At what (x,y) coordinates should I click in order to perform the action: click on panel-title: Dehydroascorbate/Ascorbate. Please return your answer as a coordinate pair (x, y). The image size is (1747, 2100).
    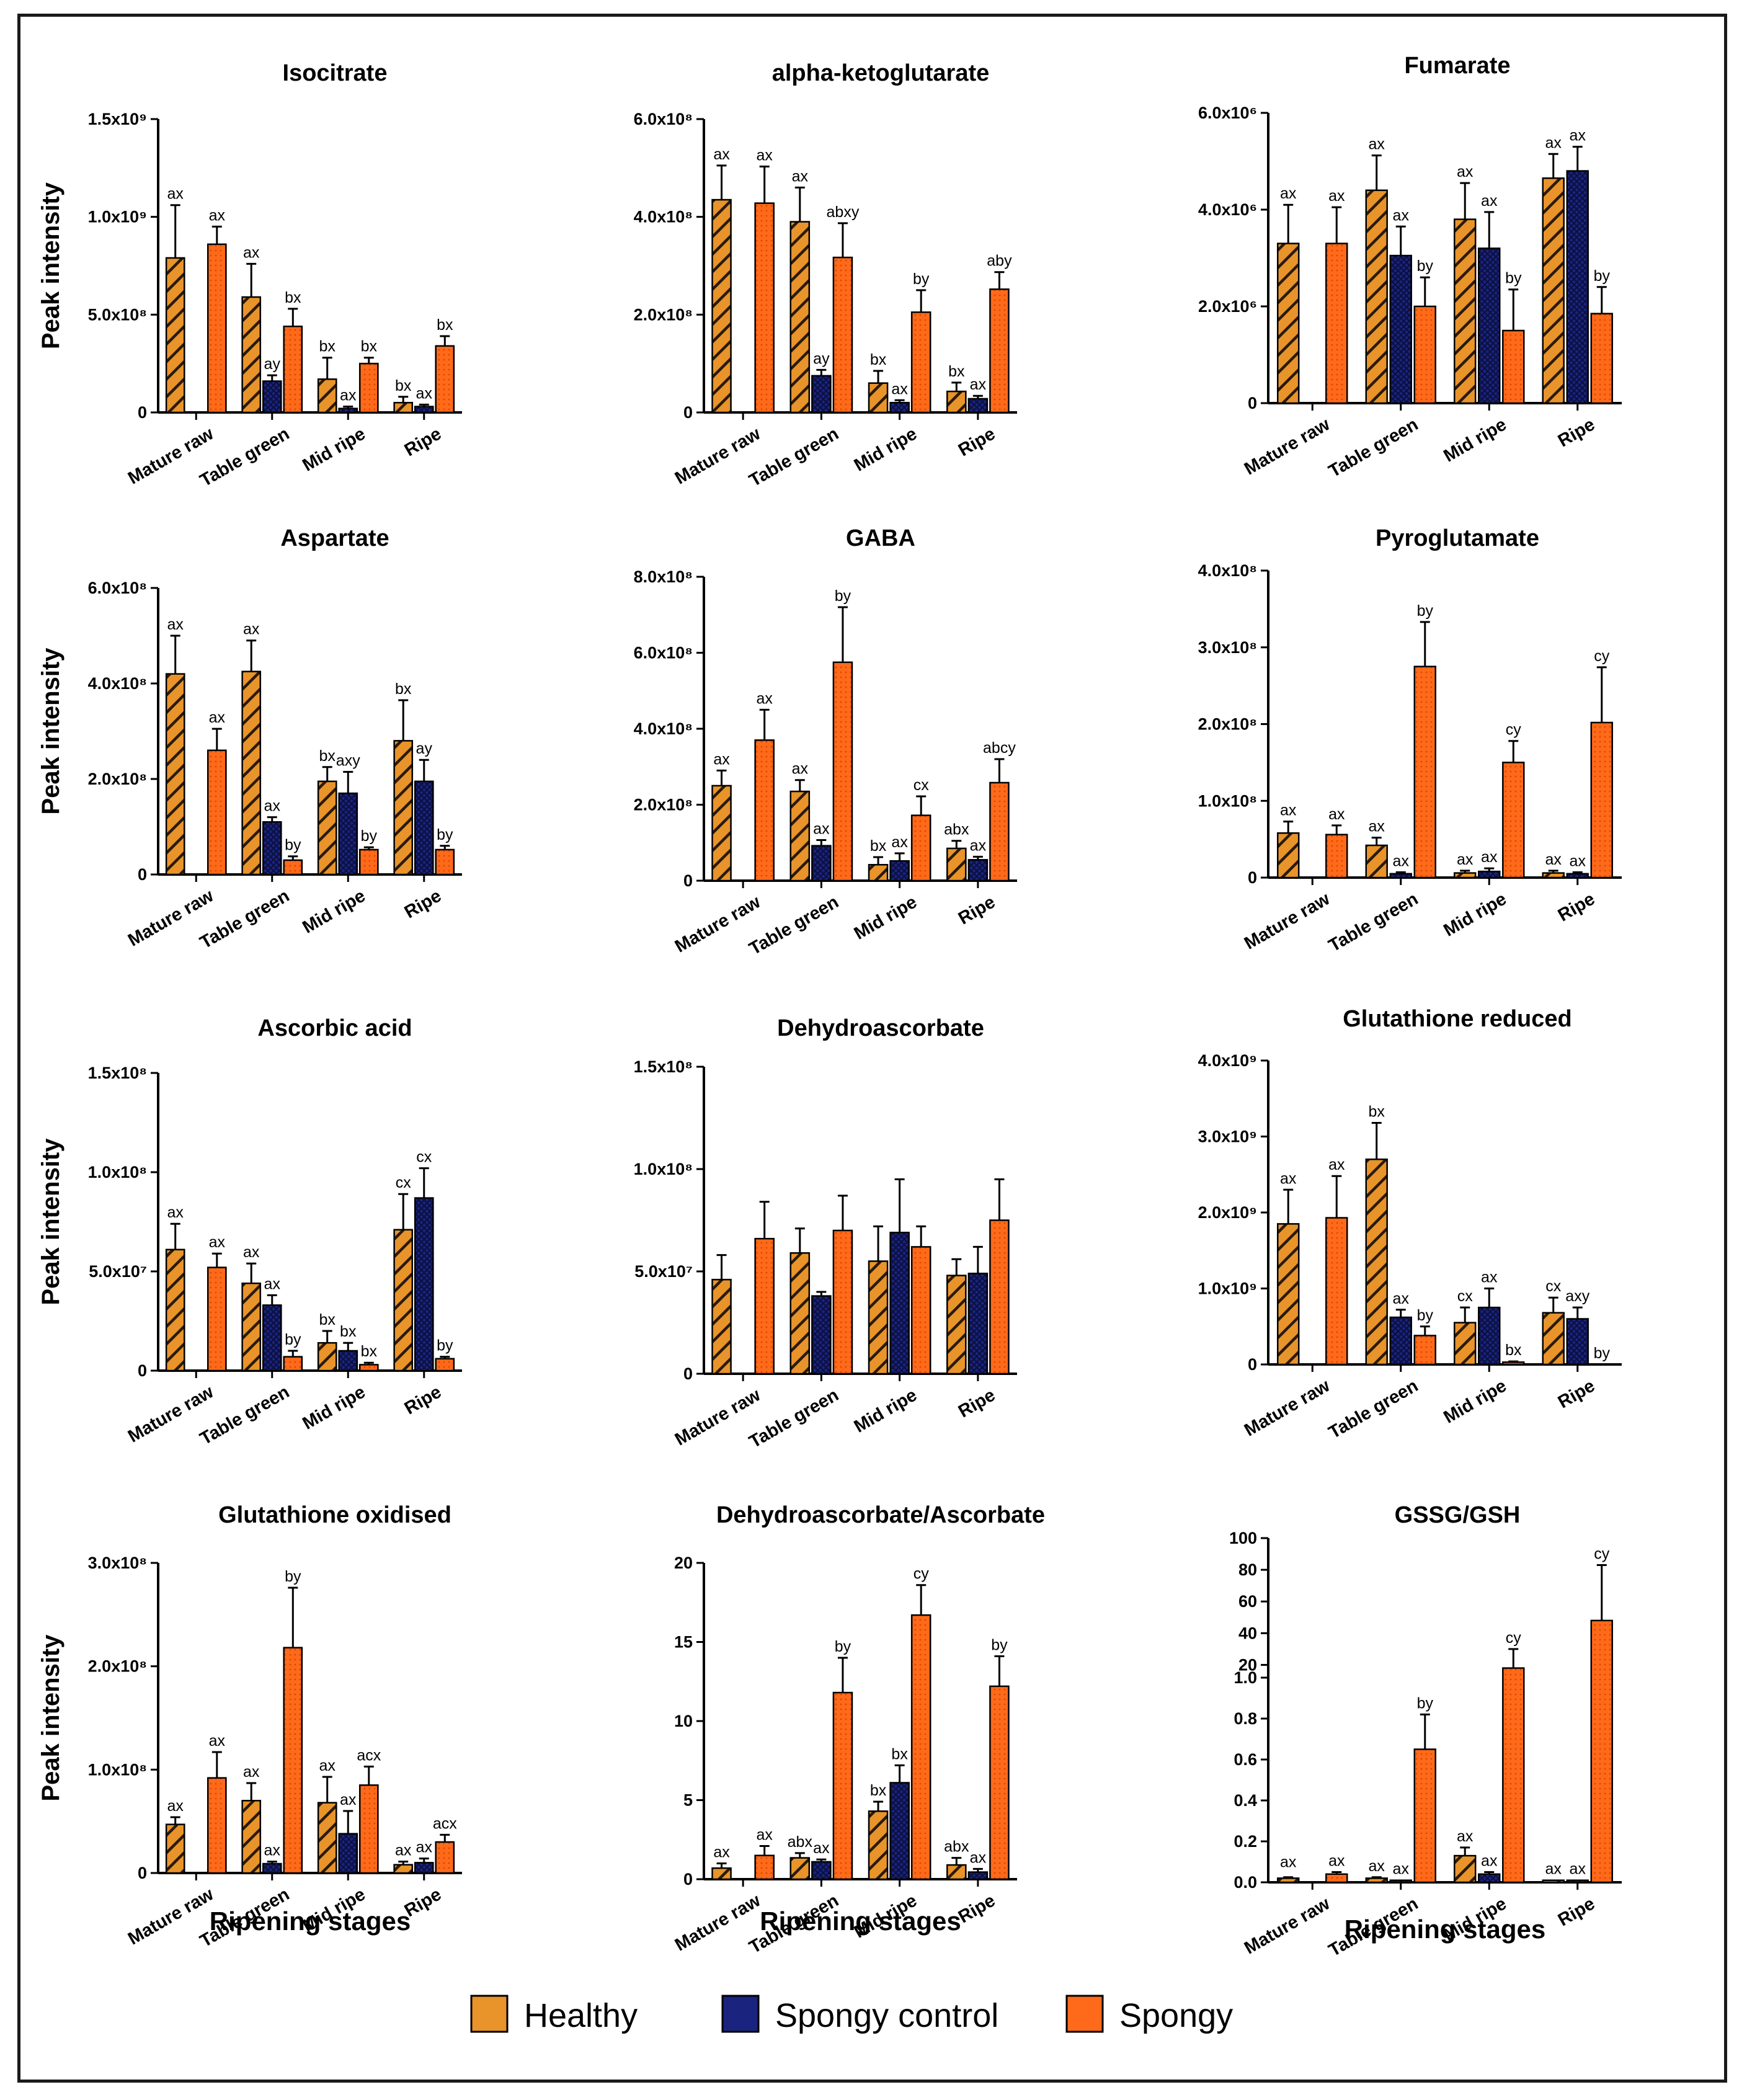
    Looking at the image, I should click on (881, 1515).